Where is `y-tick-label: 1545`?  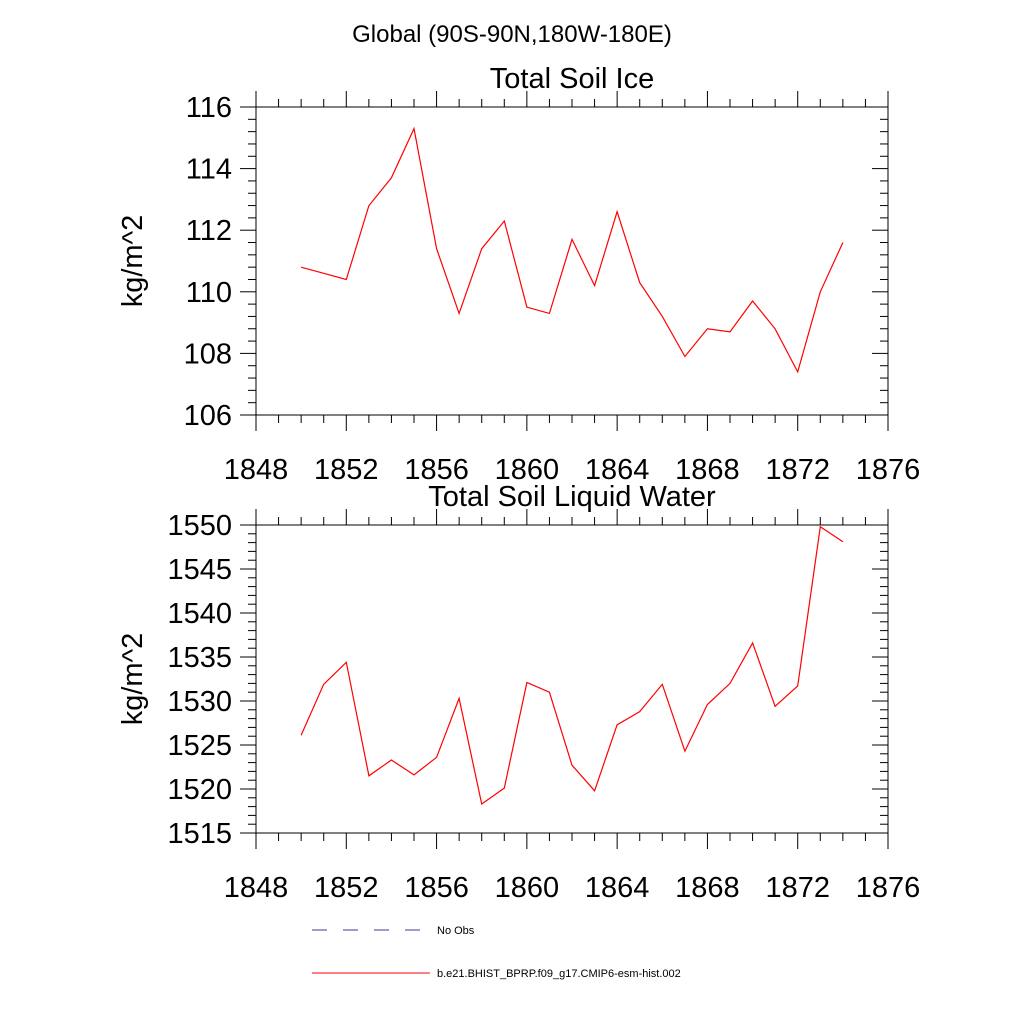 y-tick-label: 1545 is located at coordinates (199, 570).